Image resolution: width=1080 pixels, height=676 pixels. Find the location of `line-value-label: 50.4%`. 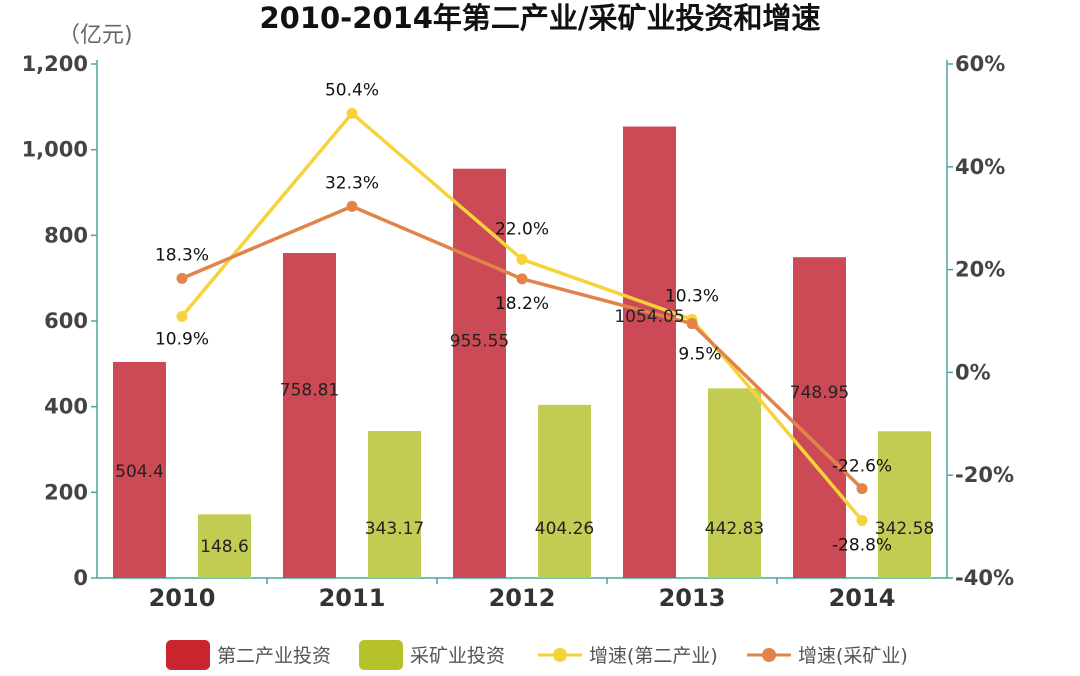

line-value-label: 50.4% is located at coordinates (352, 90).